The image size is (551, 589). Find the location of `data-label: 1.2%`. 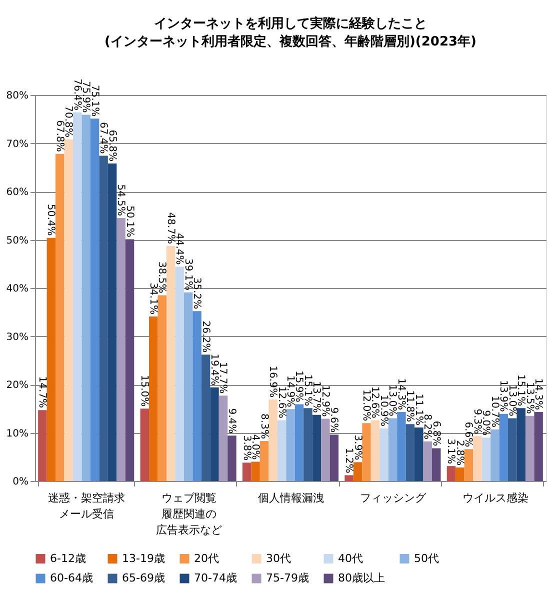

data-label: 1.2% is located at coordinates (348, 461).